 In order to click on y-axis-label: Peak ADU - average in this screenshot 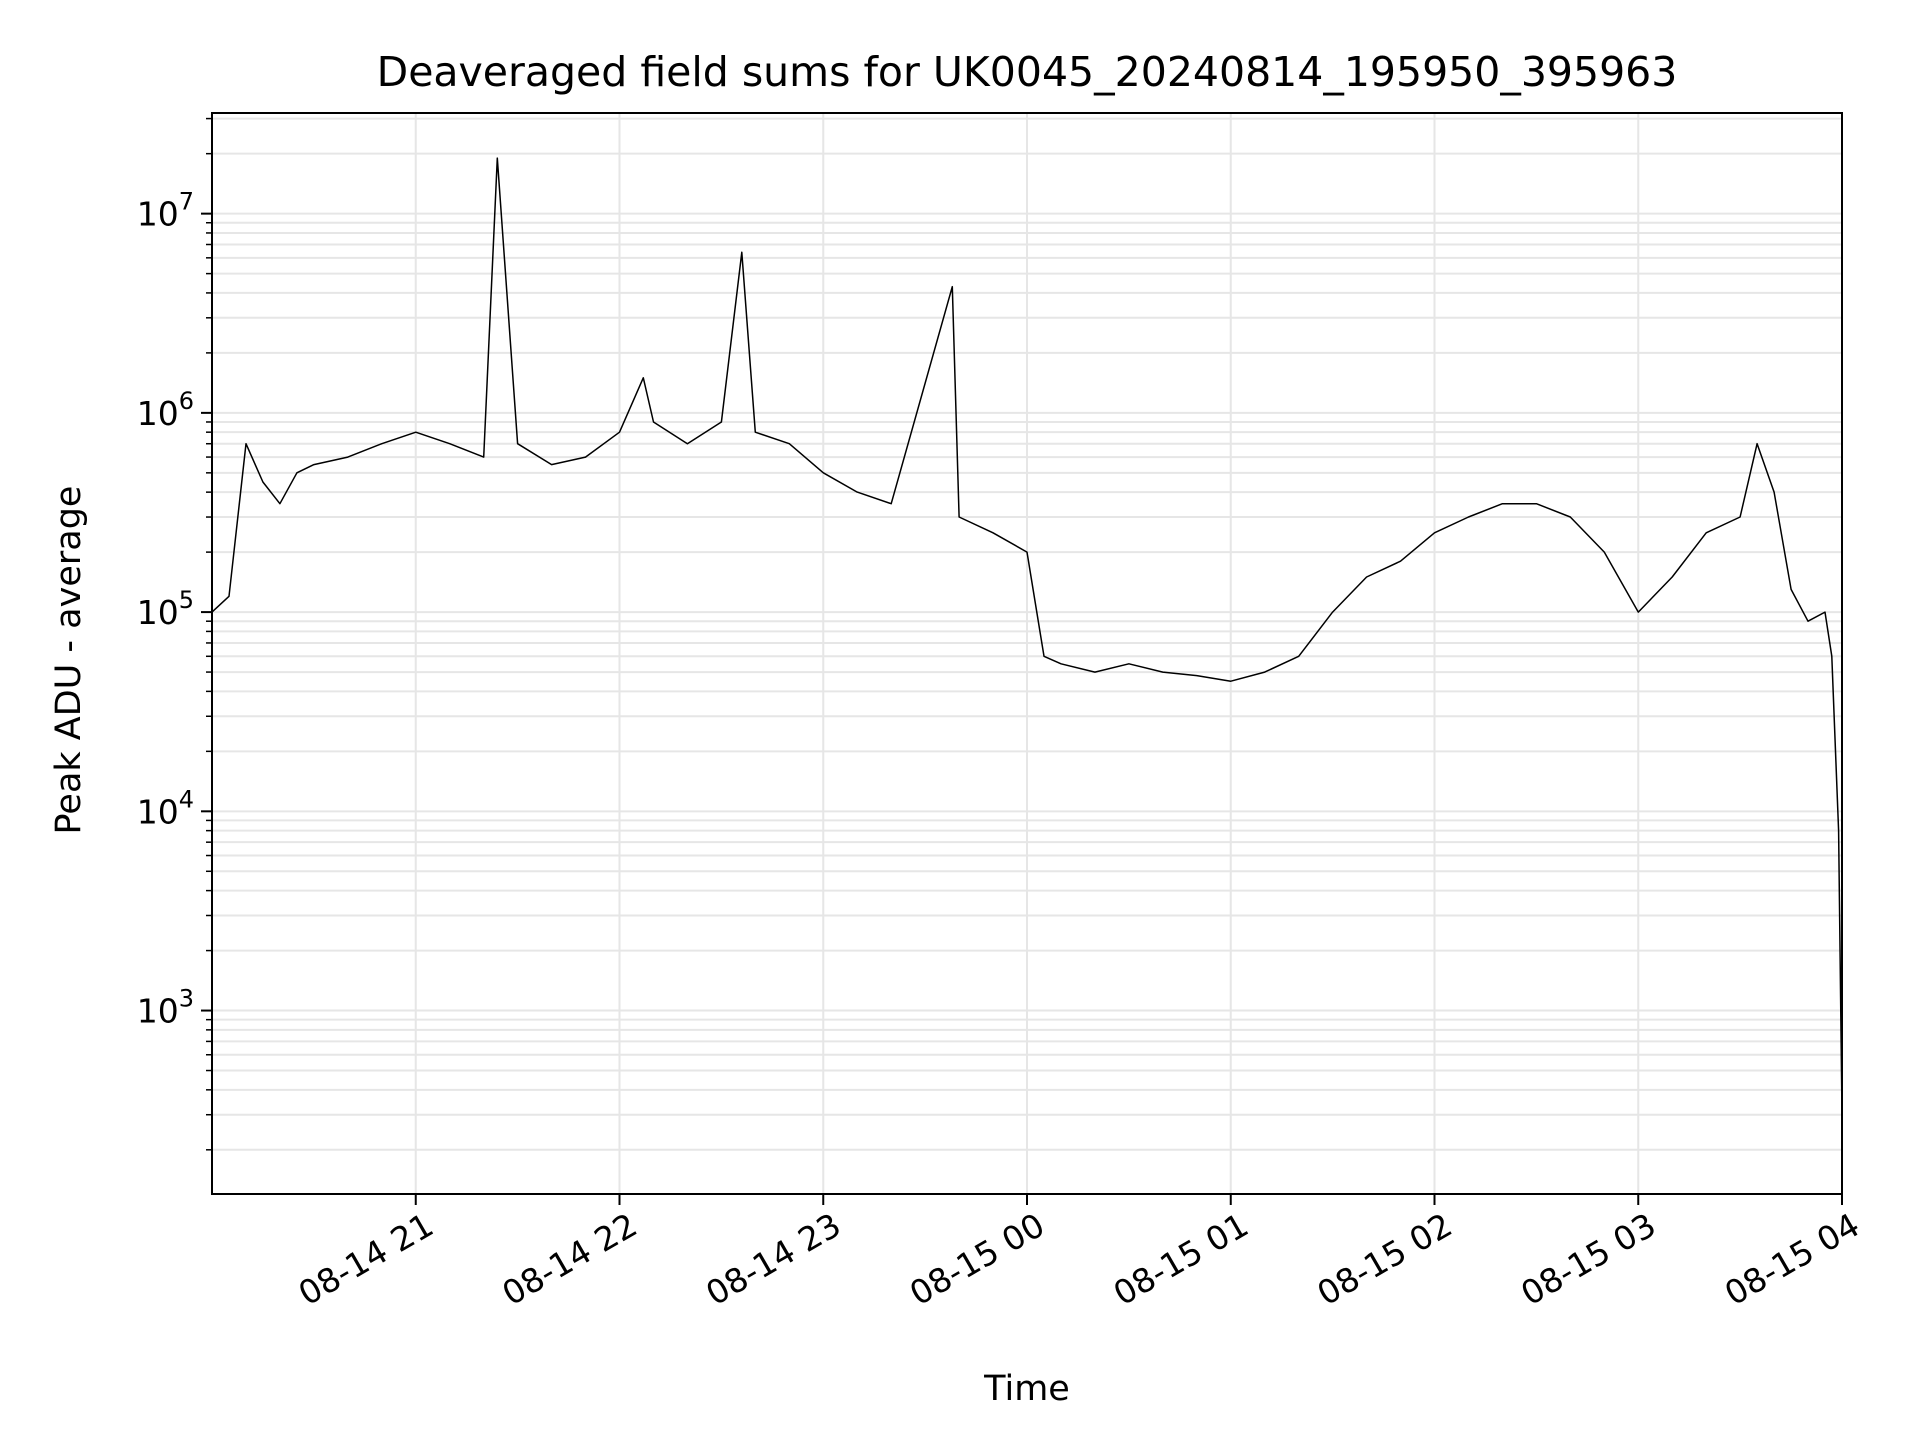, I will do `click(69, 660)`.